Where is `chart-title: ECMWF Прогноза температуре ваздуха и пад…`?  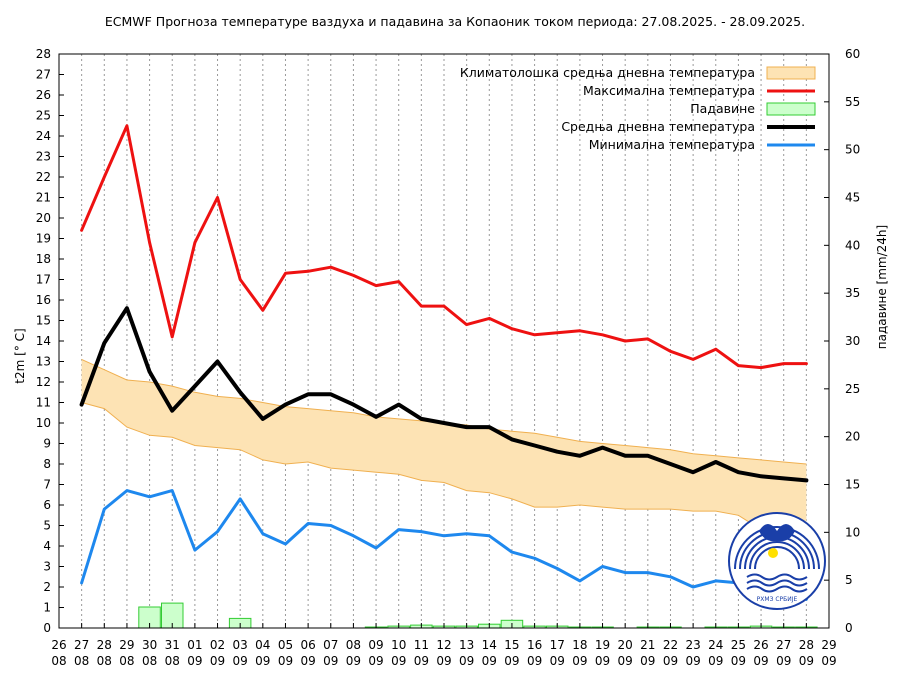 chart-title: ECMWF Прогноза температуре ваздуха и пад… is located at coordinates (455, 21).